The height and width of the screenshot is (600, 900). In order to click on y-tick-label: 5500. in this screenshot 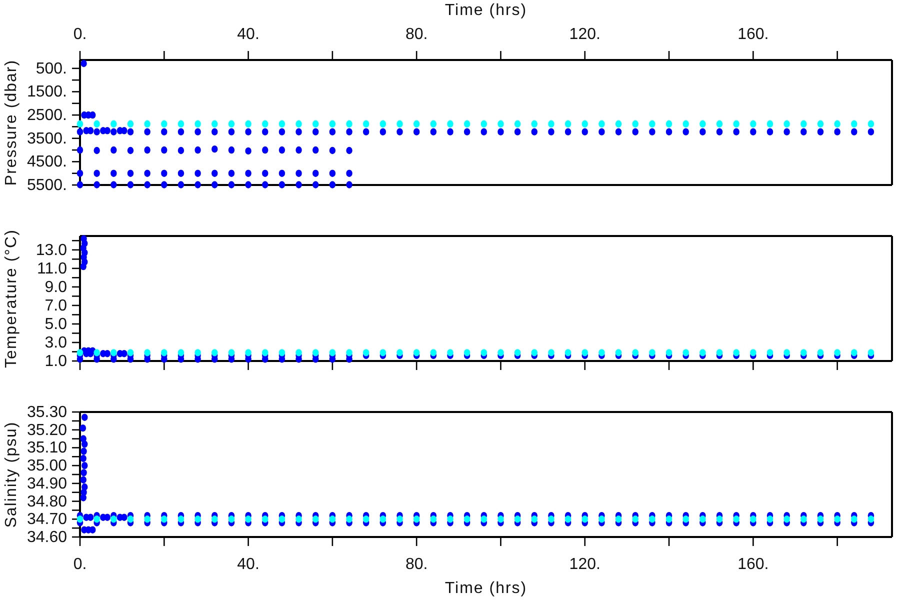, I will do `click(46, 185)`.